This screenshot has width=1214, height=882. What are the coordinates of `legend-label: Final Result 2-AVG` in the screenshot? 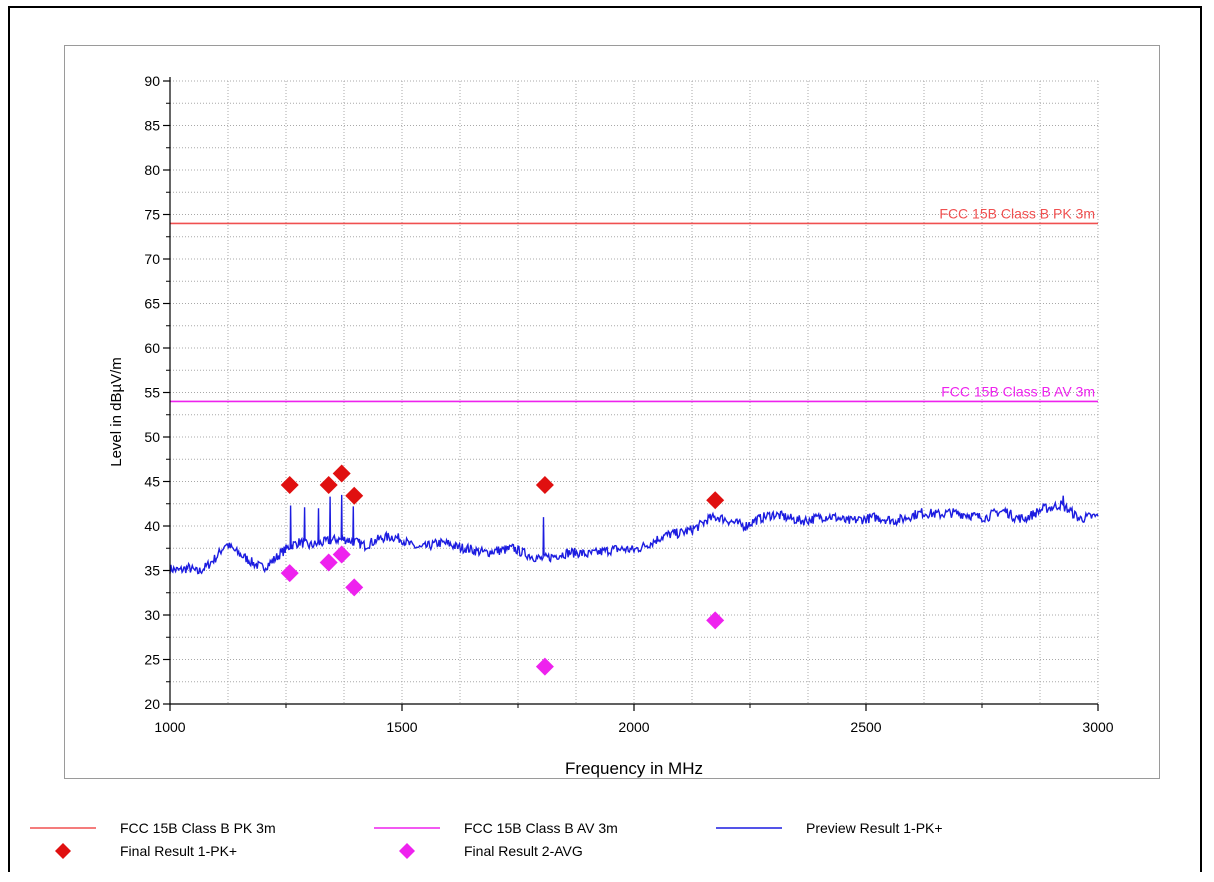 It's located at (523, 851).